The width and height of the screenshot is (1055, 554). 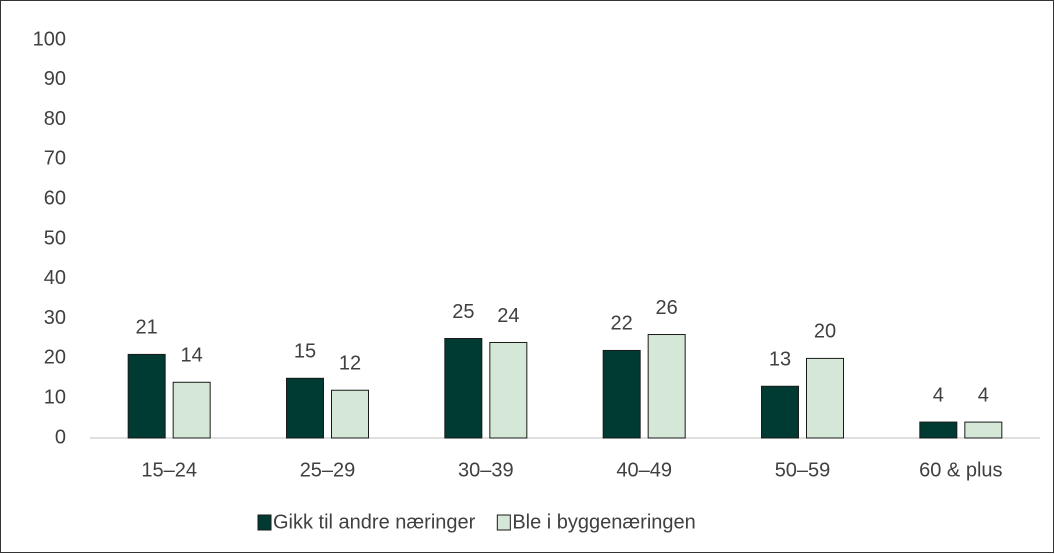 What do you see at coordinates (508, 316) in the screenshot?
I see `data-label: 24` at bounding box center [508, 316].